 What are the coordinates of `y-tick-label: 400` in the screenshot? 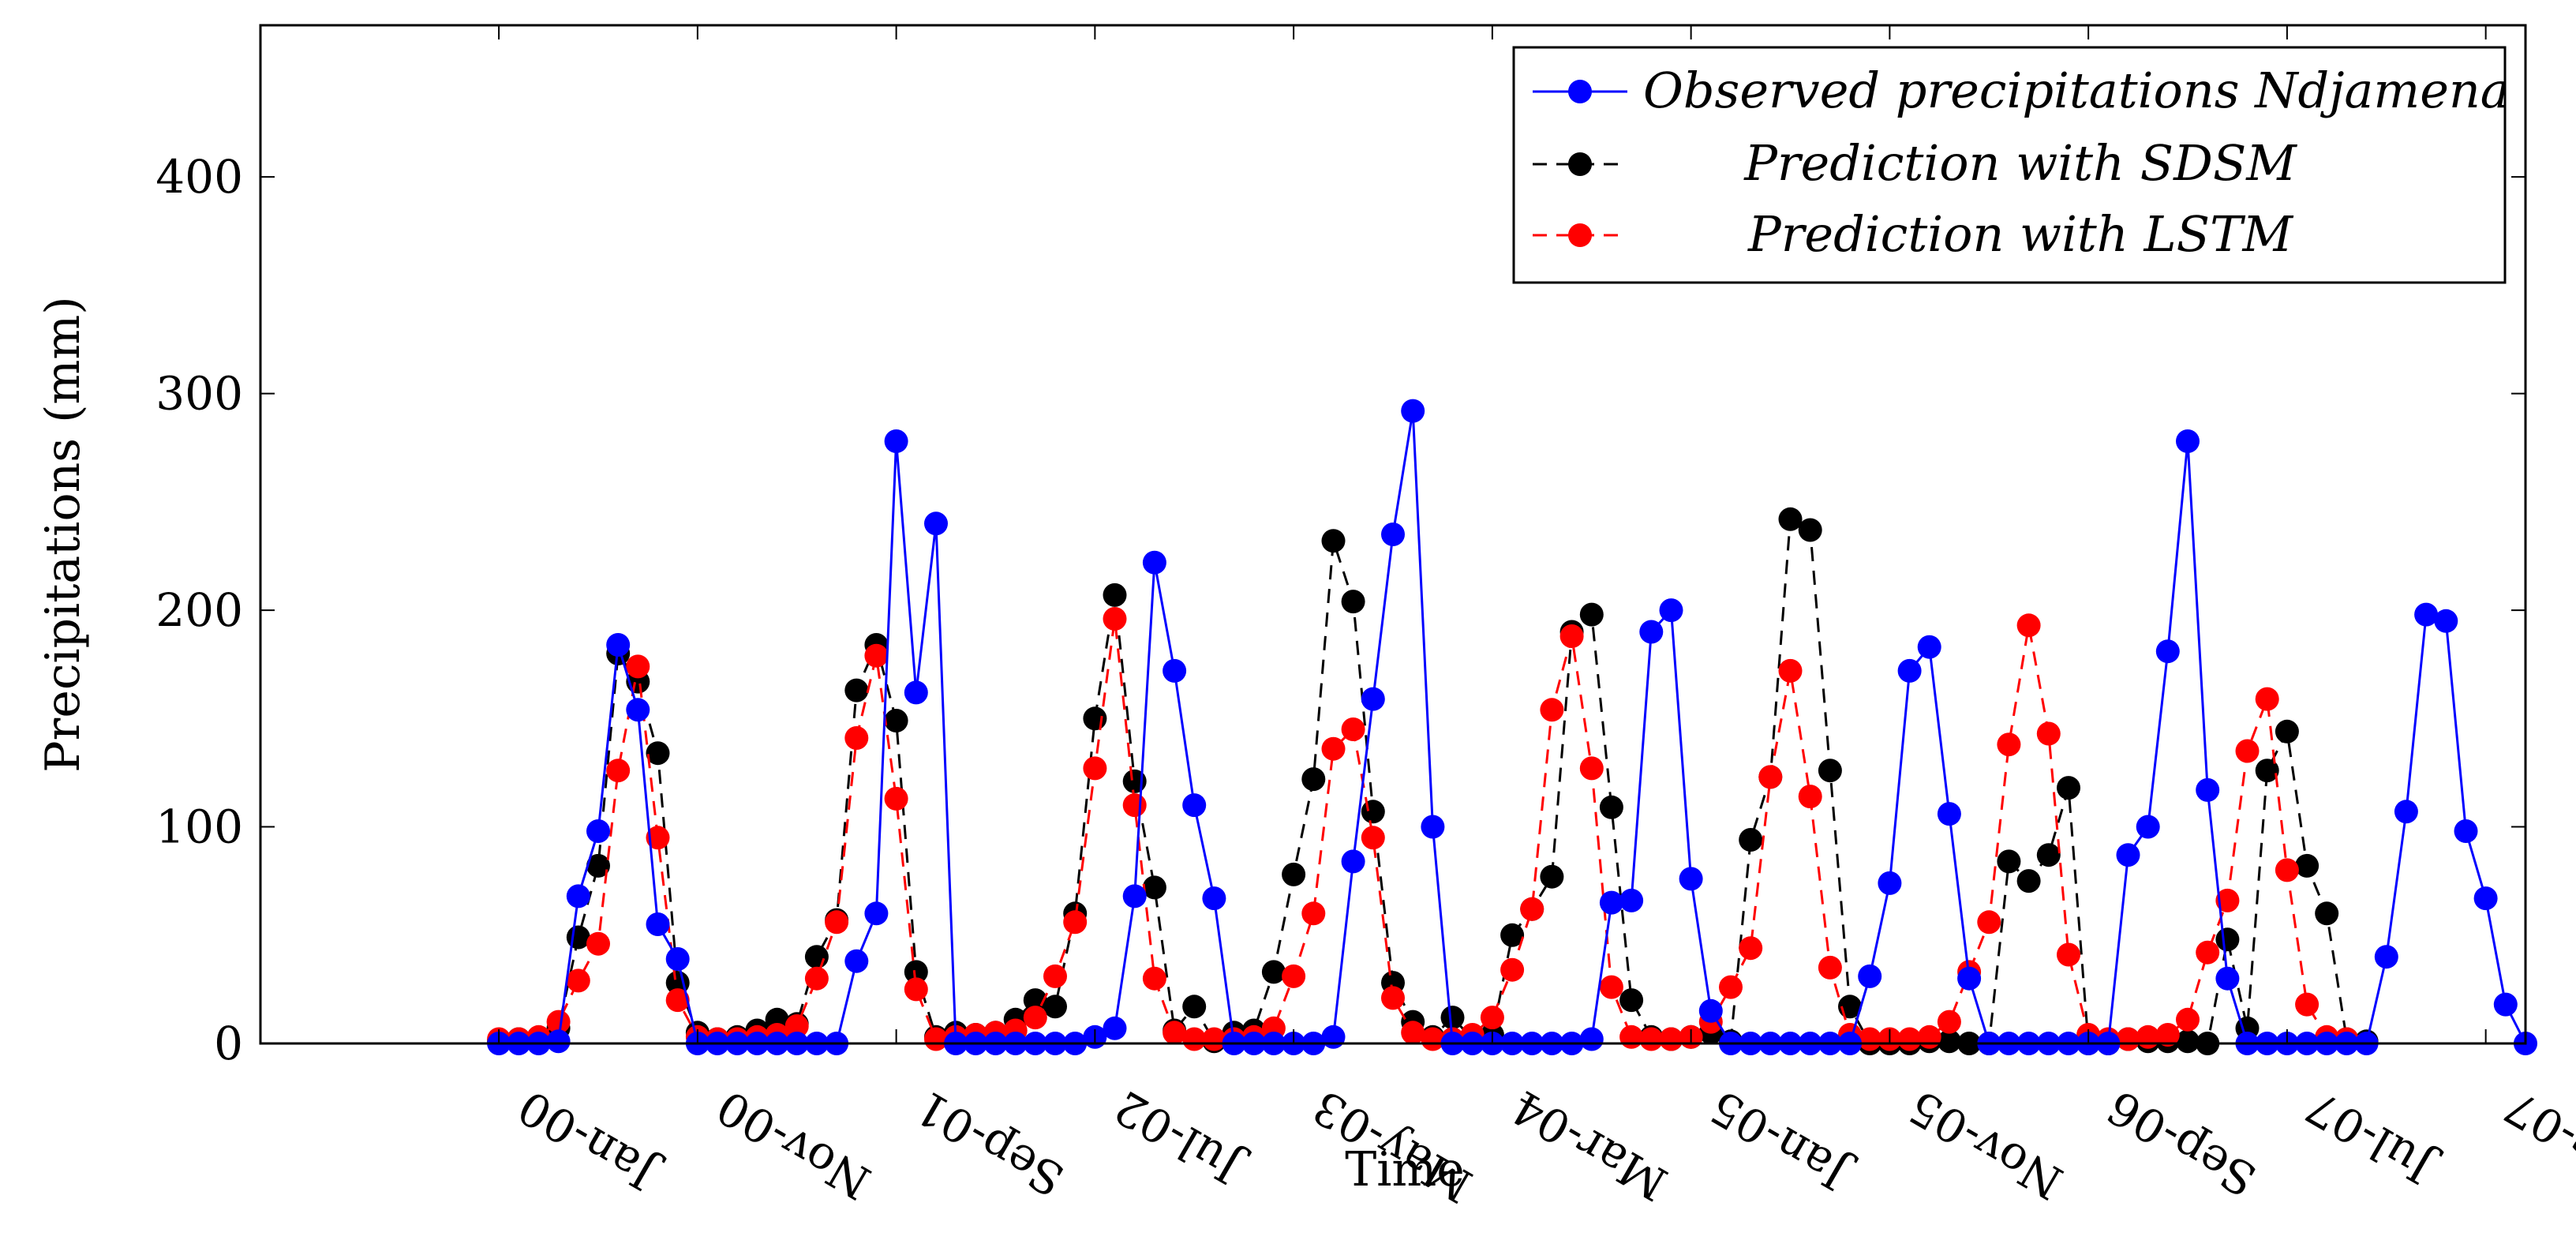 It's located at (199, 177).